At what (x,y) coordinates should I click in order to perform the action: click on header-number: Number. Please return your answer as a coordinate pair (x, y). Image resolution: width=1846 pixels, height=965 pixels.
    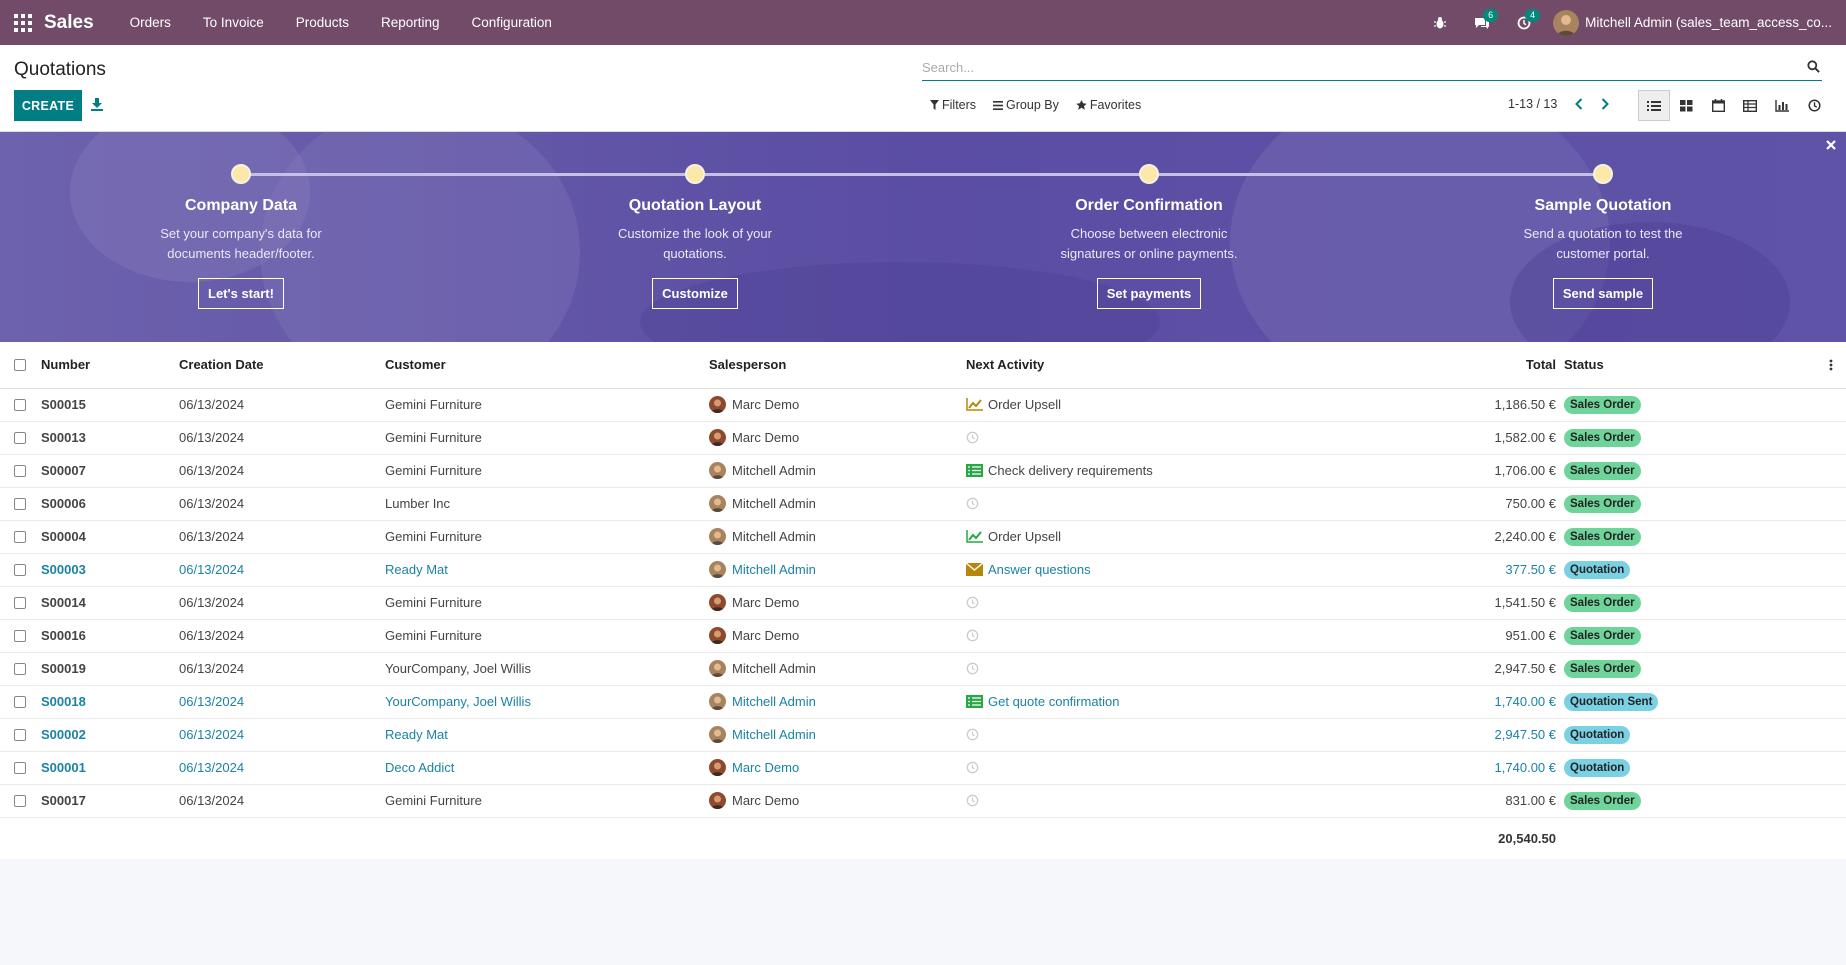
    Looking at the image, I should click on (110, 365).